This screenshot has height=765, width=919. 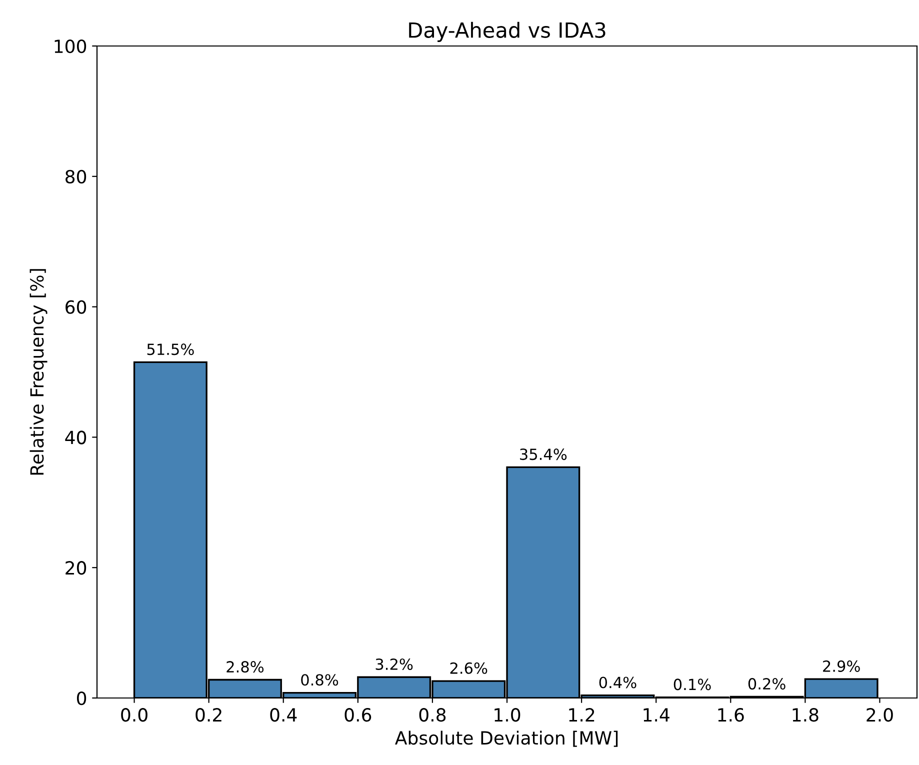 I want to click on data-label: 3.2%, so click(x=394, y=664).